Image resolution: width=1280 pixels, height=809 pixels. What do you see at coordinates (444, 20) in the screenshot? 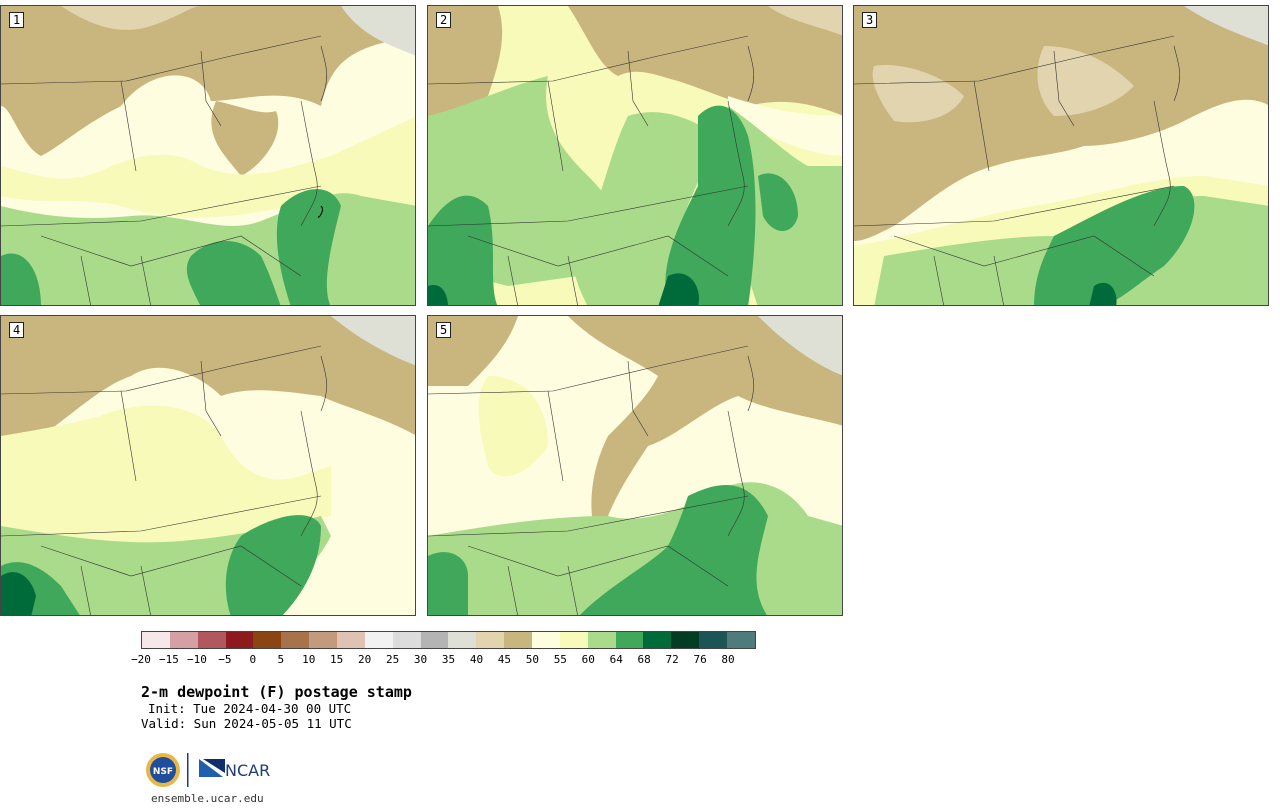
I see `panel-label: 2` at bounding box center [444, 20].